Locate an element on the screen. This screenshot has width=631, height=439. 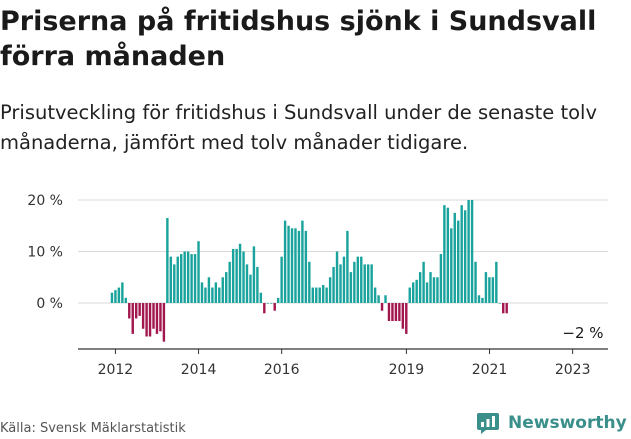
newsworthy-logo: Newsworthy is located at coordinates (551, 423).